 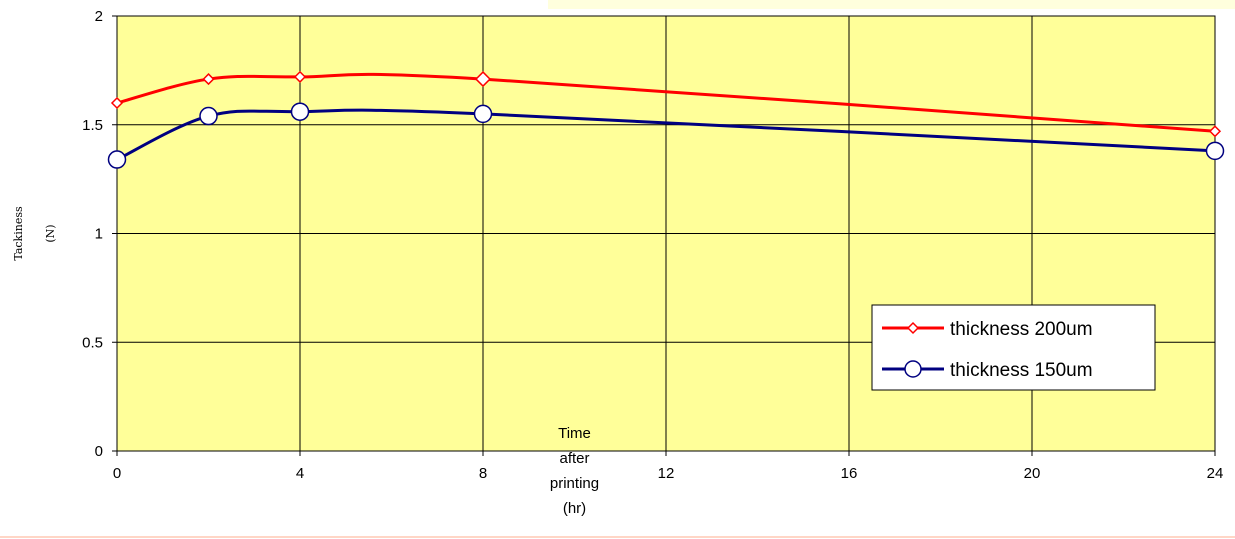 What do you see at coordinates (99, 451) in the screenshot?
I see `y-tick-label: 0` at bounding box center [99, 451].